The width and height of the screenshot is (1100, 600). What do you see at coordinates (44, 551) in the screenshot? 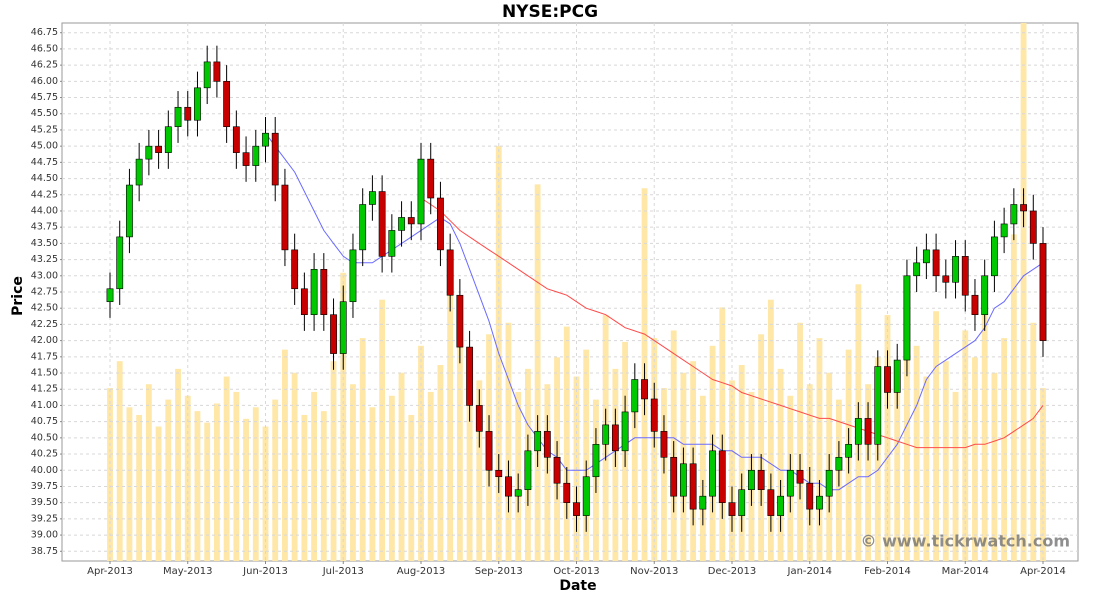
I see `y-tick-label: 38.75` at bounding box center [44, 551].